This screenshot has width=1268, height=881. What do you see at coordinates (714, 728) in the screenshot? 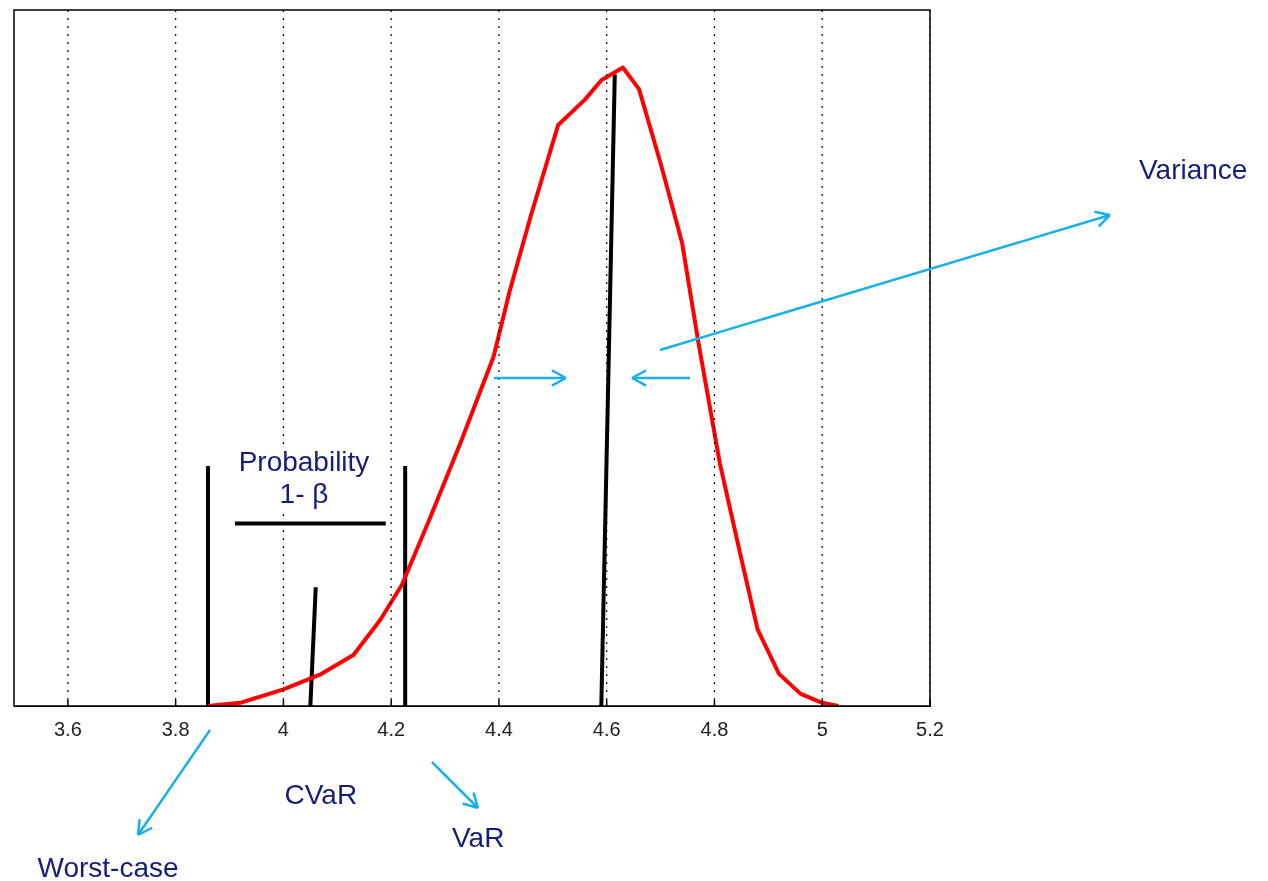
I see `x-tick-label: 4.8` at bounding box center [714, 728].